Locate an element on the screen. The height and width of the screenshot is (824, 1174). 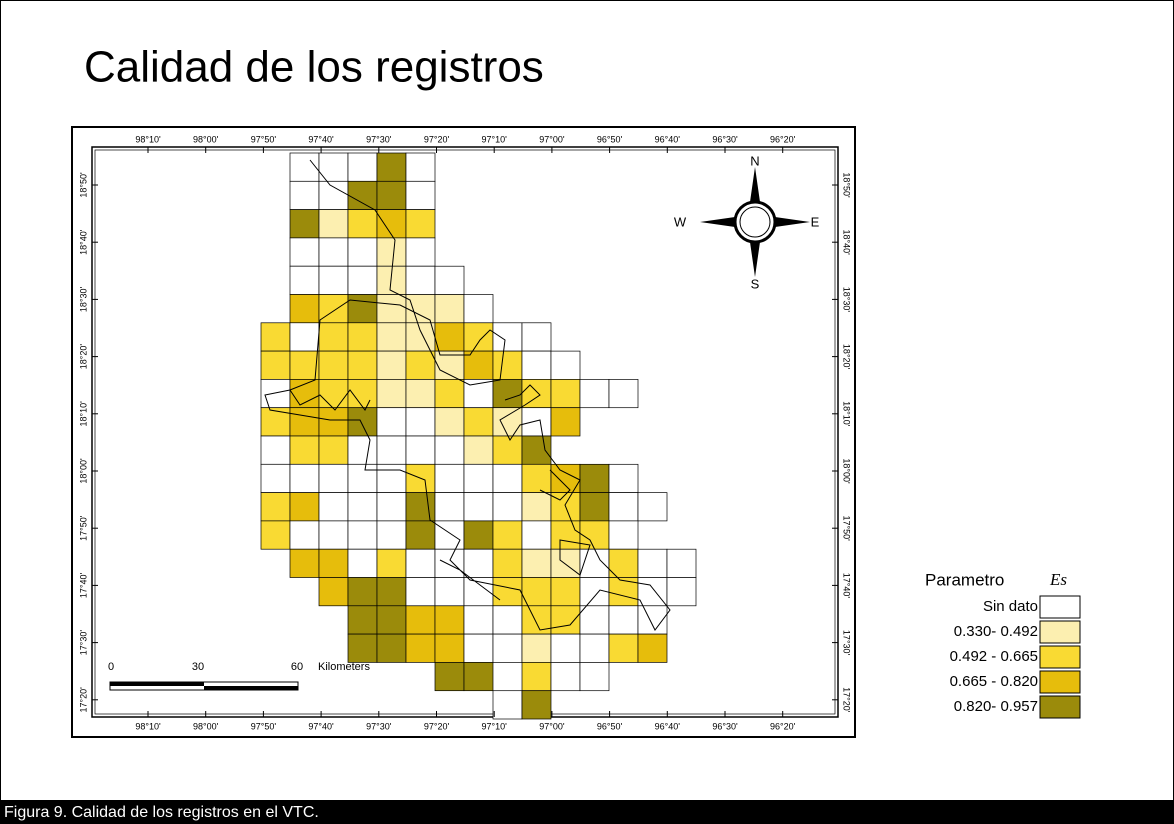
right-tick-label: 18°00' is located at coordinates (847, 471).